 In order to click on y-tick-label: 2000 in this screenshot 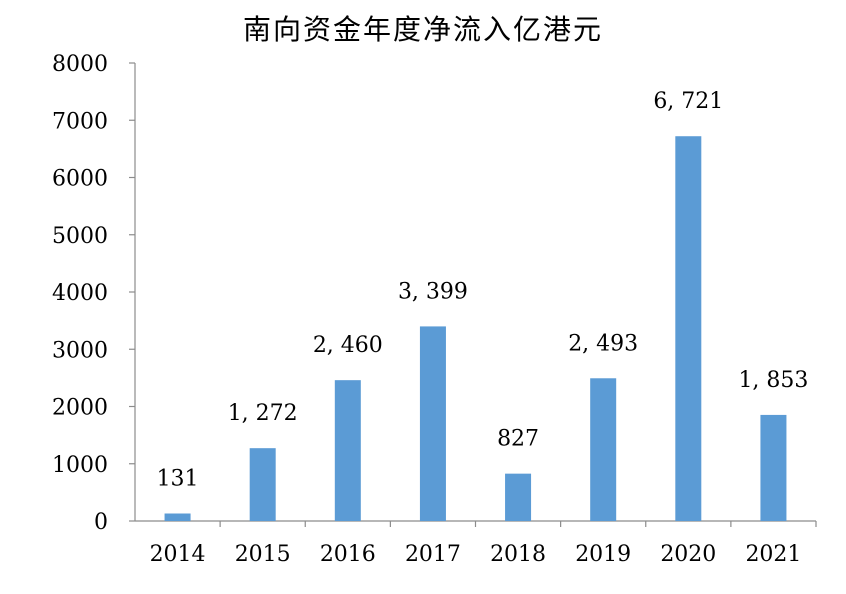, I will do `click(80, 408)`.